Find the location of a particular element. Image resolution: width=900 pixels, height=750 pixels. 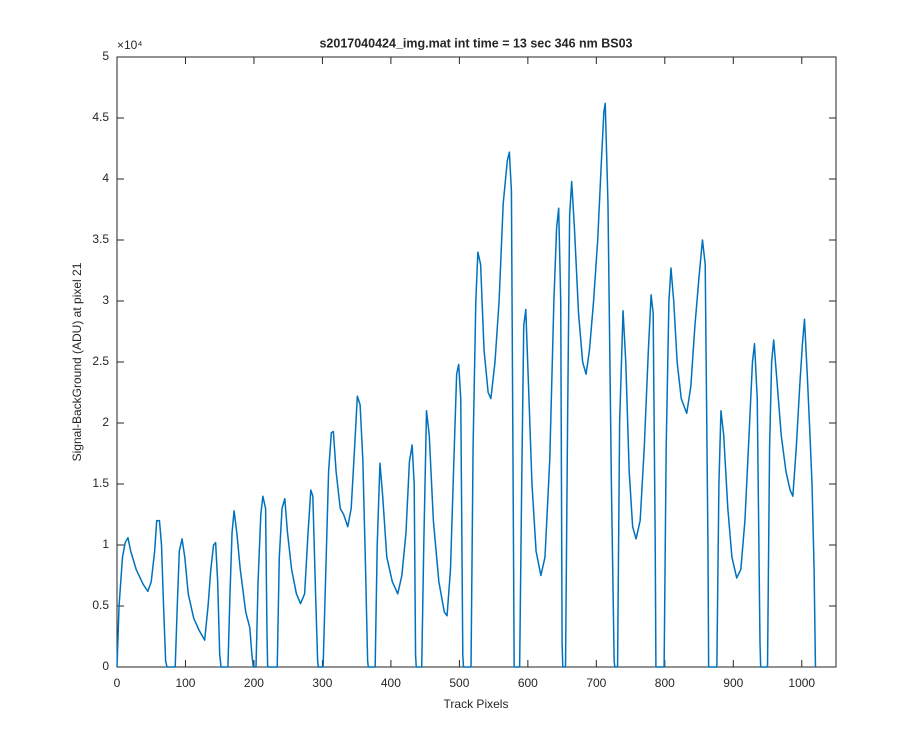

y-tick-label: 1.5 is located at coordinates (100, 483).